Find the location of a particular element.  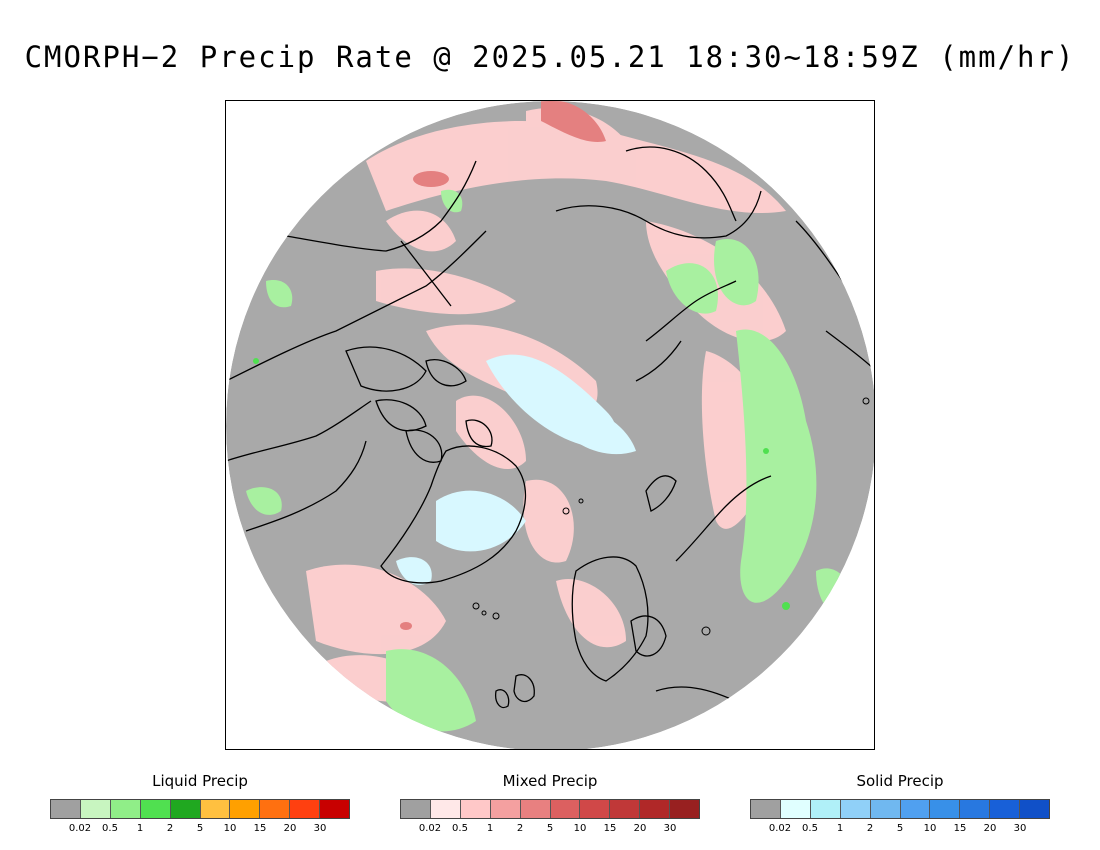

legend-mixed-tick-5: 10 is located at coordinates (580, 828).